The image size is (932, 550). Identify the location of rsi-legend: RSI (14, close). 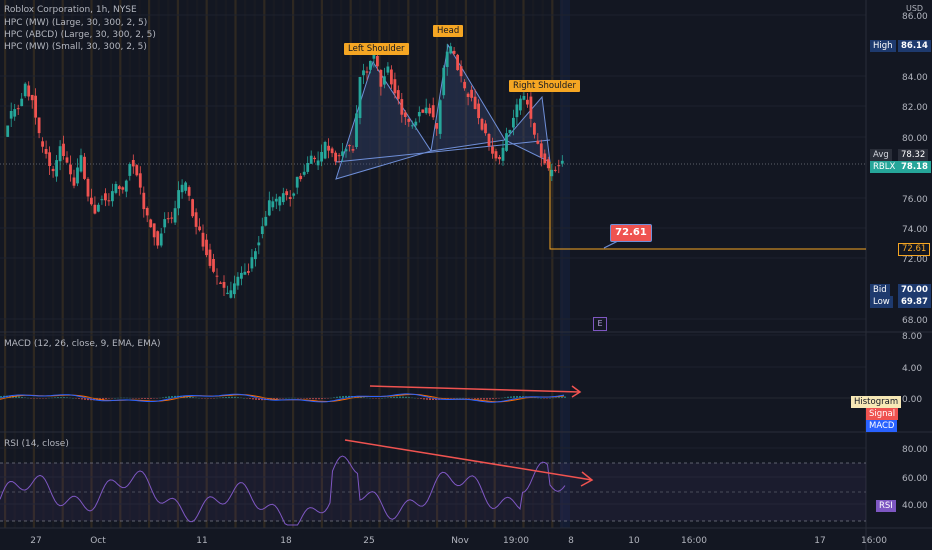
(36, 444).